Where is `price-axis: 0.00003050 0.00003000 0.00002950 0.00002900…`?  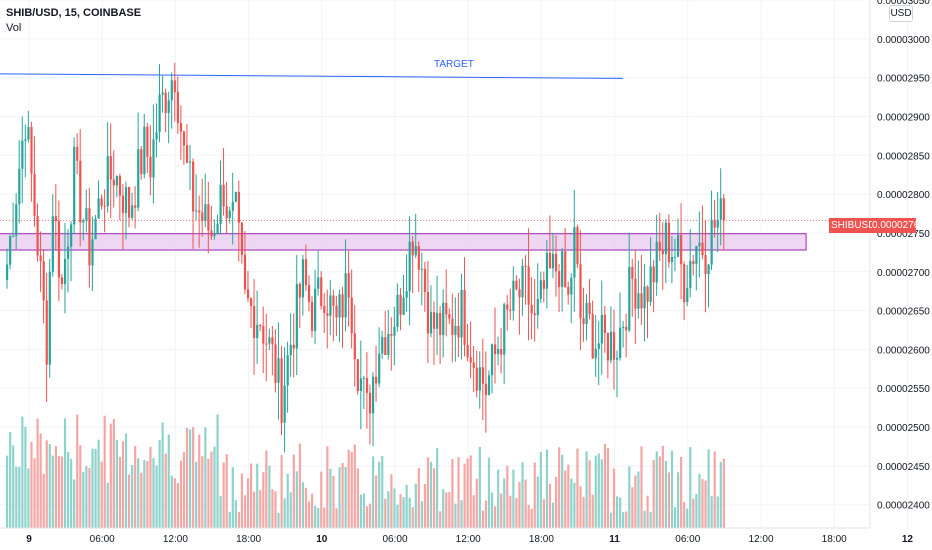 price-axis: 0.00003050 0.00003000 0.00002950 0.00002900… is located at coordinates (899, 264).